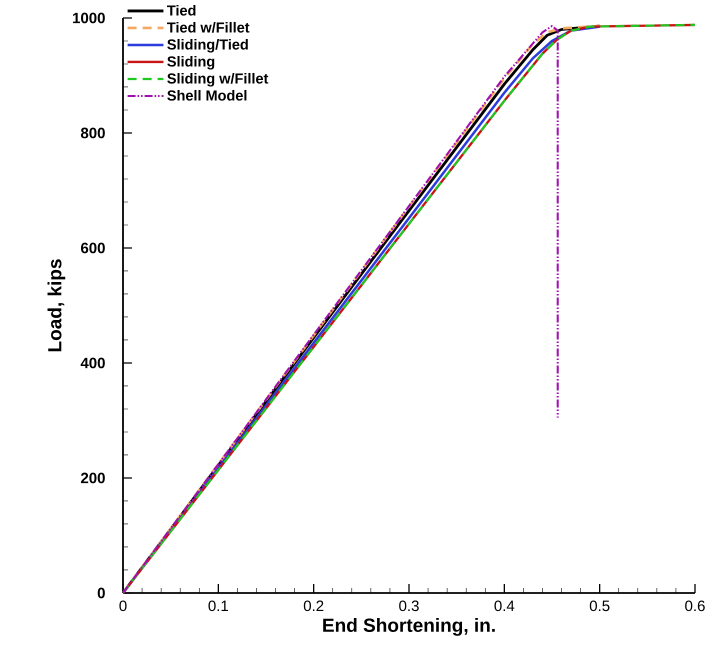  I want to click on legend-label: Shell Model, so click(206, 95).